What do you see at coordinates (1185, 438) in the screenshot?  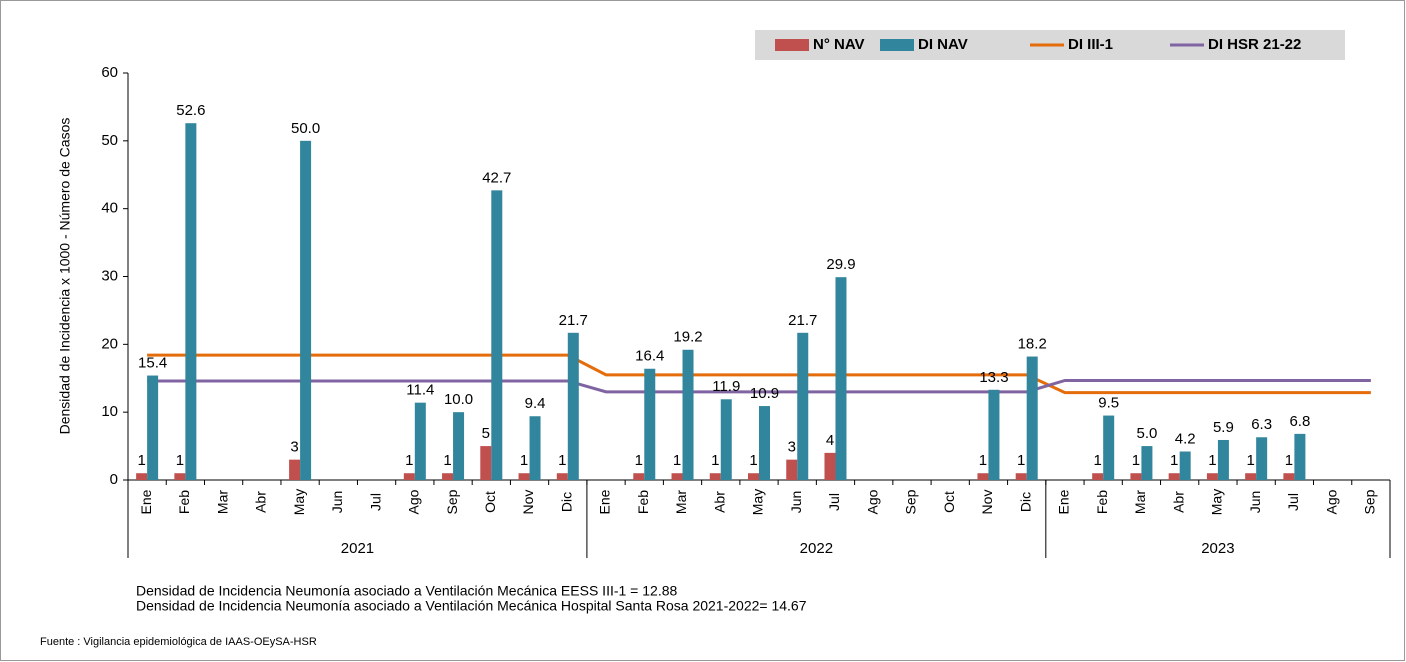 I see `data-label: 4.2` at bounding box center [1185, 438].